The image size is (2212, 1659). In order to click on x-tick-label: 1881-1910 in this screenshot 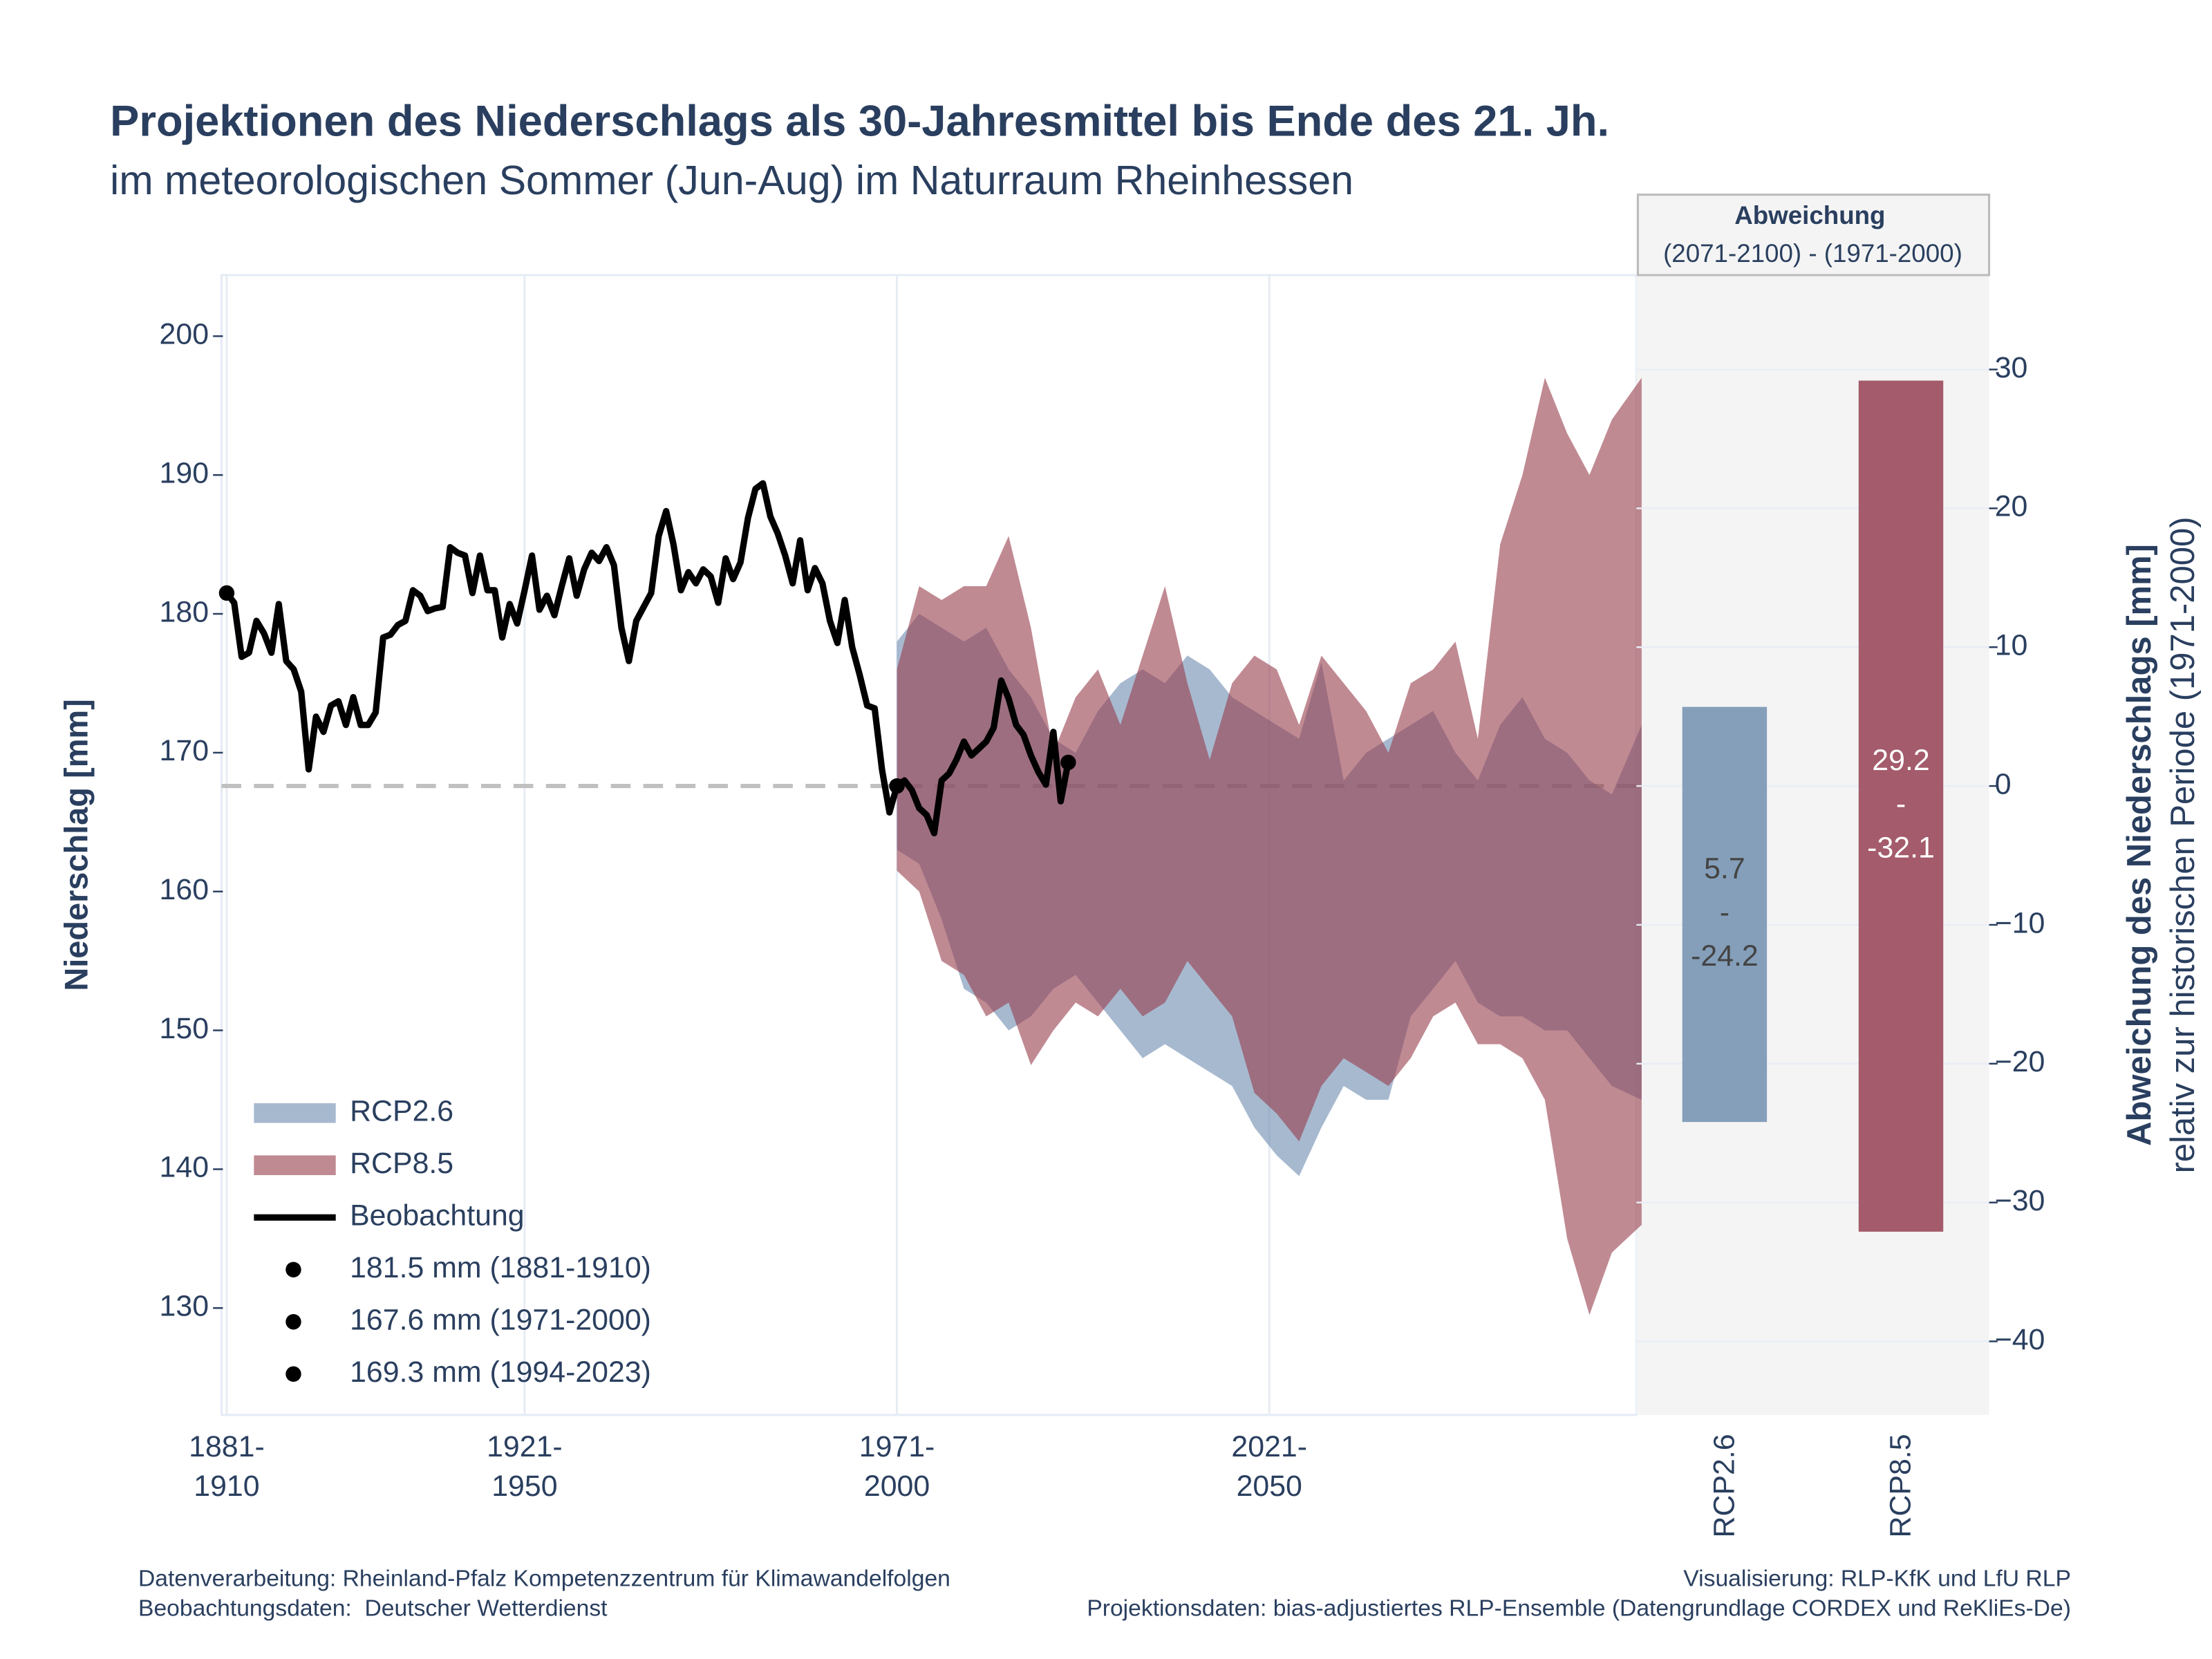, I will do `click(227, 1466)`.